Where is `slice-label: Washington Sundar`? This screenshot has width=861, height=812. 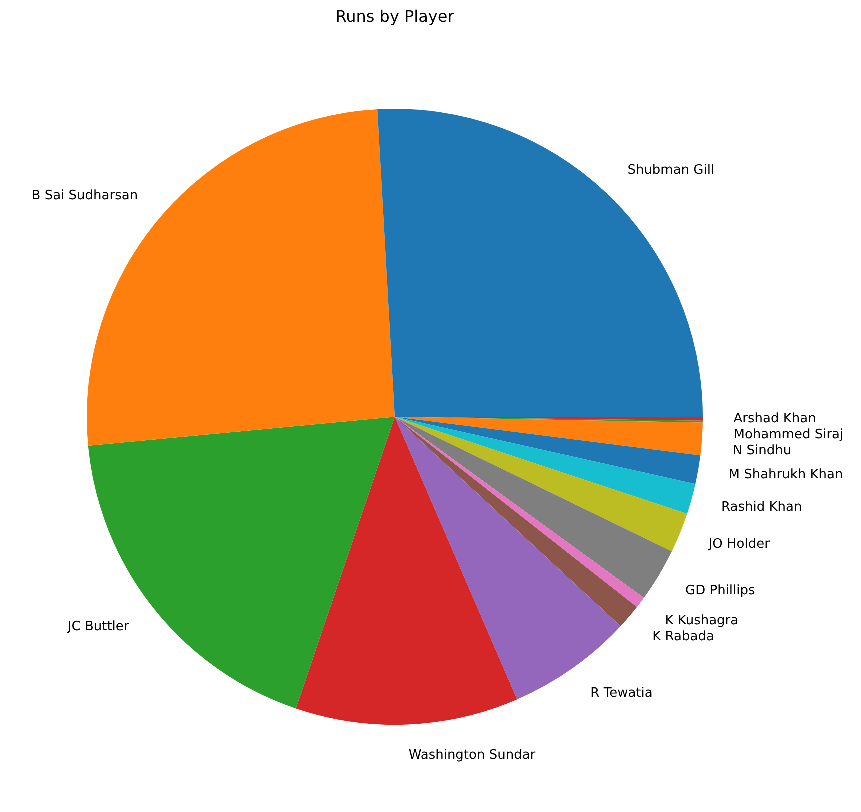
slice-label: Washington Sundar is located at coordinates (472, 755).